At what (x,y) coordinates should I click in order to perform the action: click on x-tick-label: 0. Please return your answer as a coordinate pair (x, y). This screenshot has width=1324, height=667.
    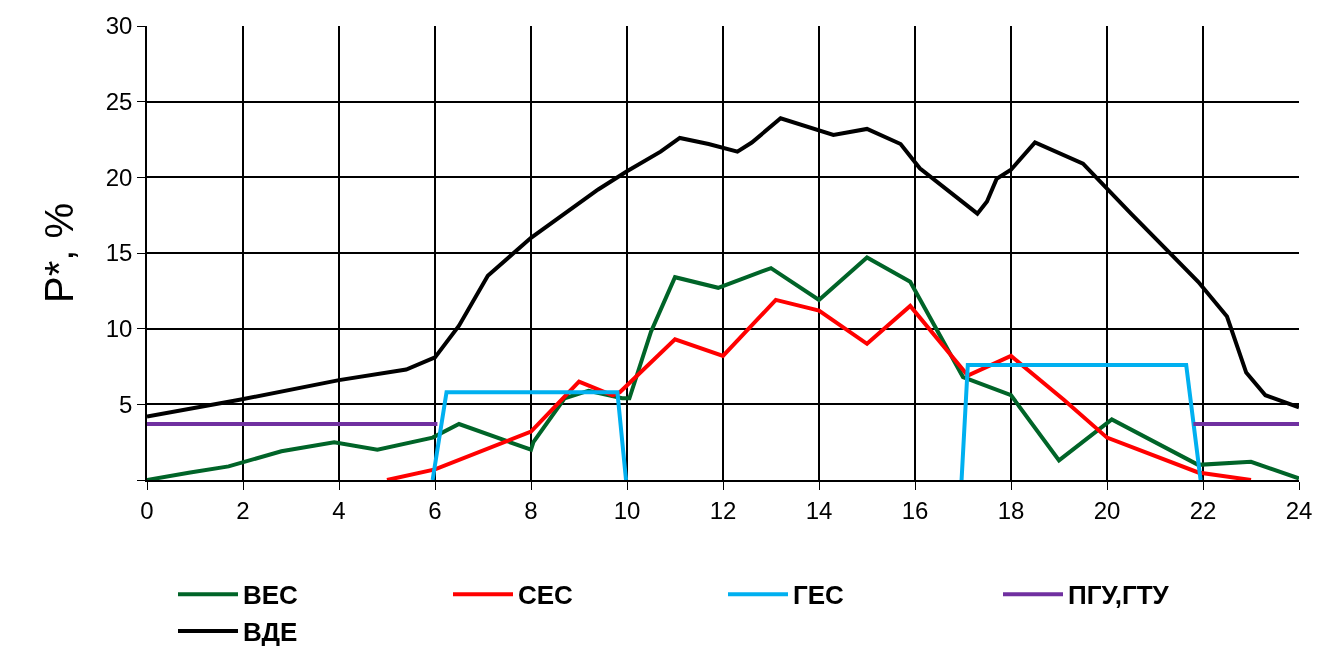
    Looking at the image, I should click on (147, 510).